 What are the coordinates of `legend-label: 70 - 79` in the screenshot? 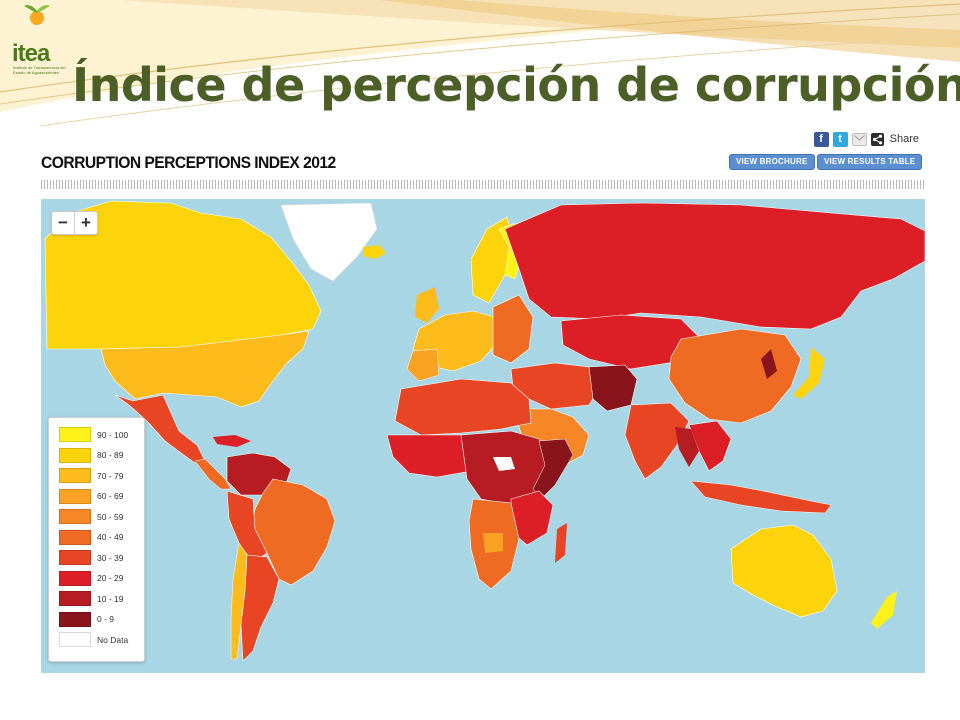 It's located at (110, 475).